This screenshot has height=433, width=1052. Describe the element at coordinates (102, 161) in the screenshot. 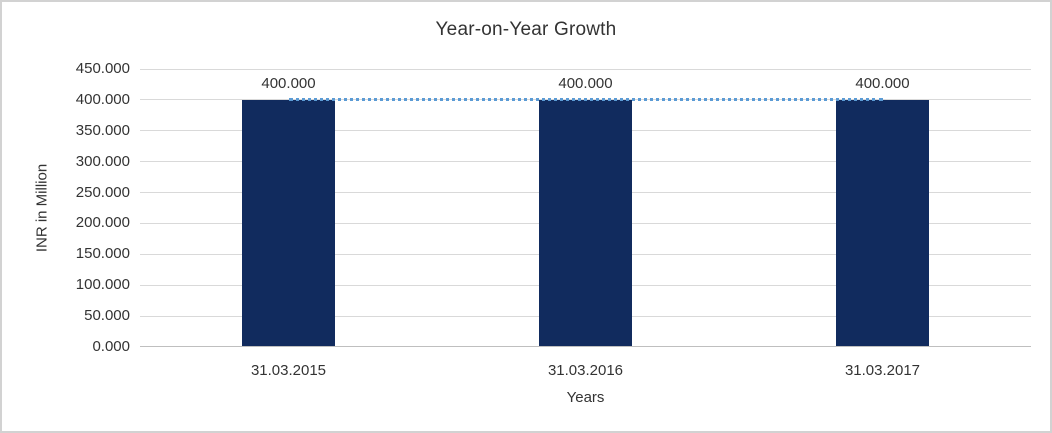

I see `y-axis-tick-label: 300.000` at that location.